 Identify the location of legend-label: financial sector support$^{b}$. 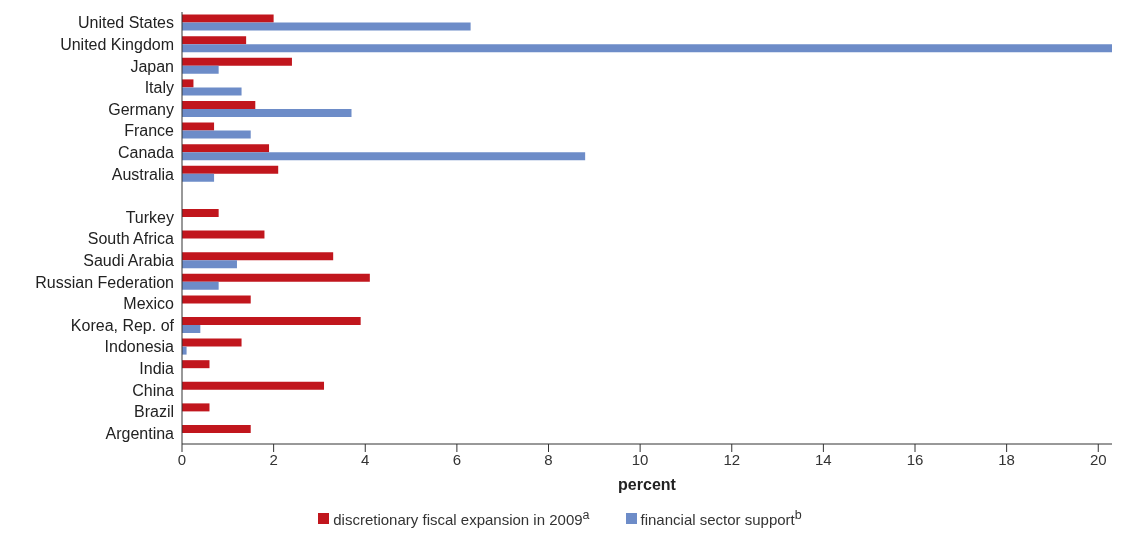
(721, 518).